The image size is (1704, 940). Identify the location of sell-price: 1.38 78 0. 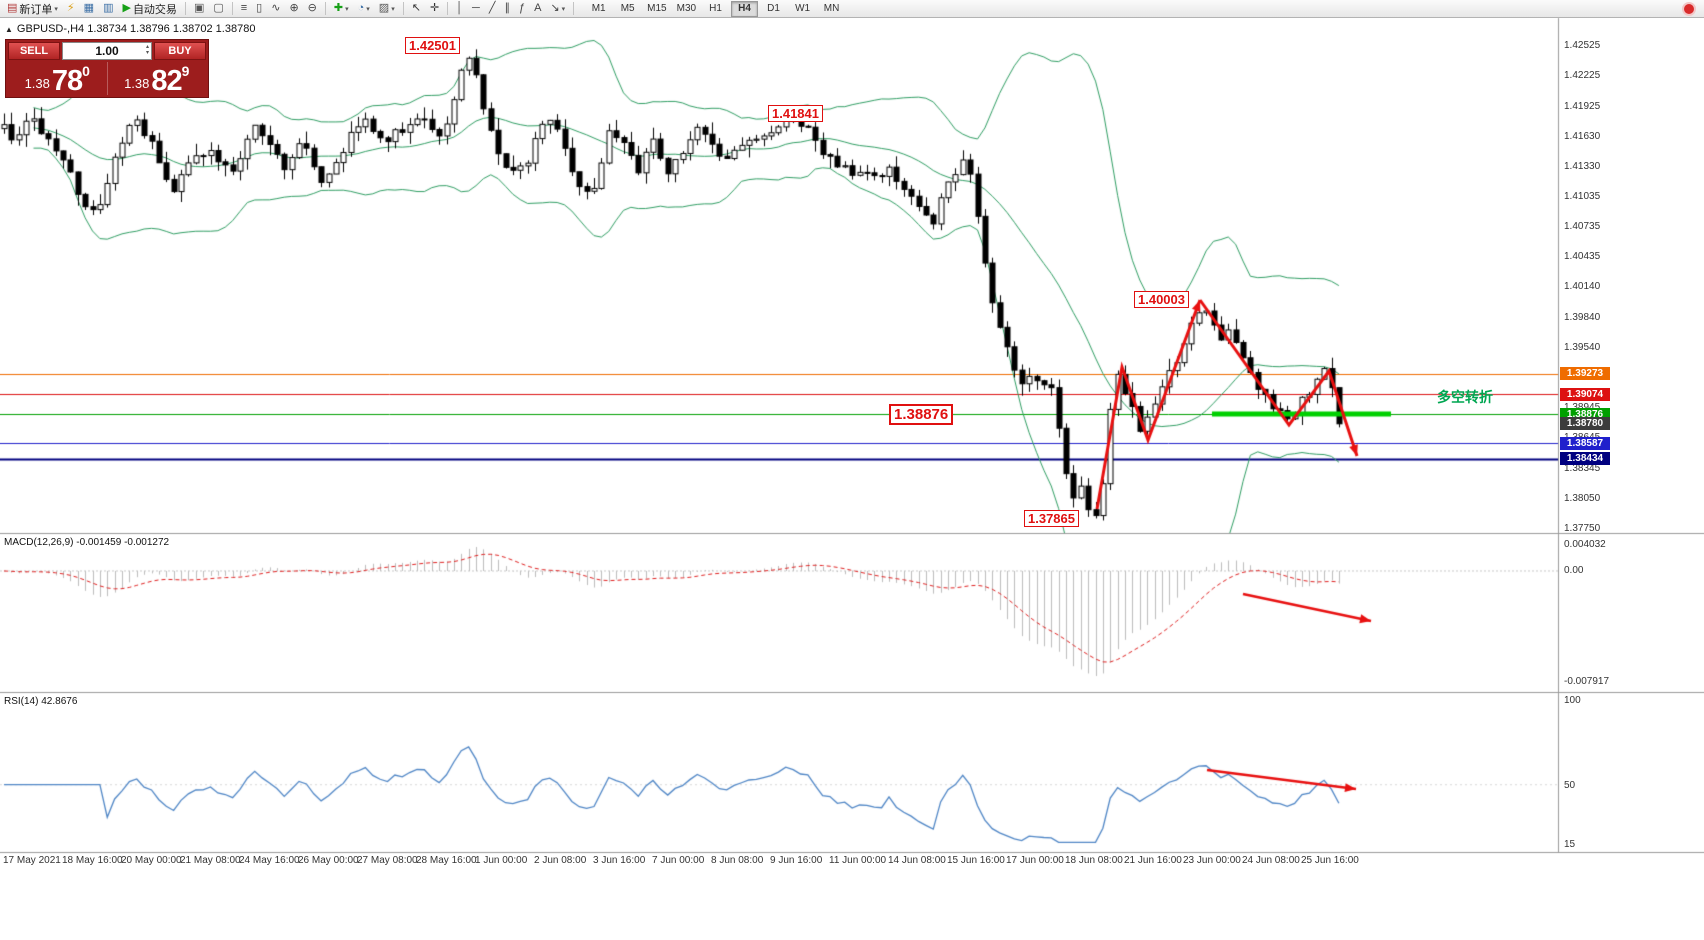
(57, 79).